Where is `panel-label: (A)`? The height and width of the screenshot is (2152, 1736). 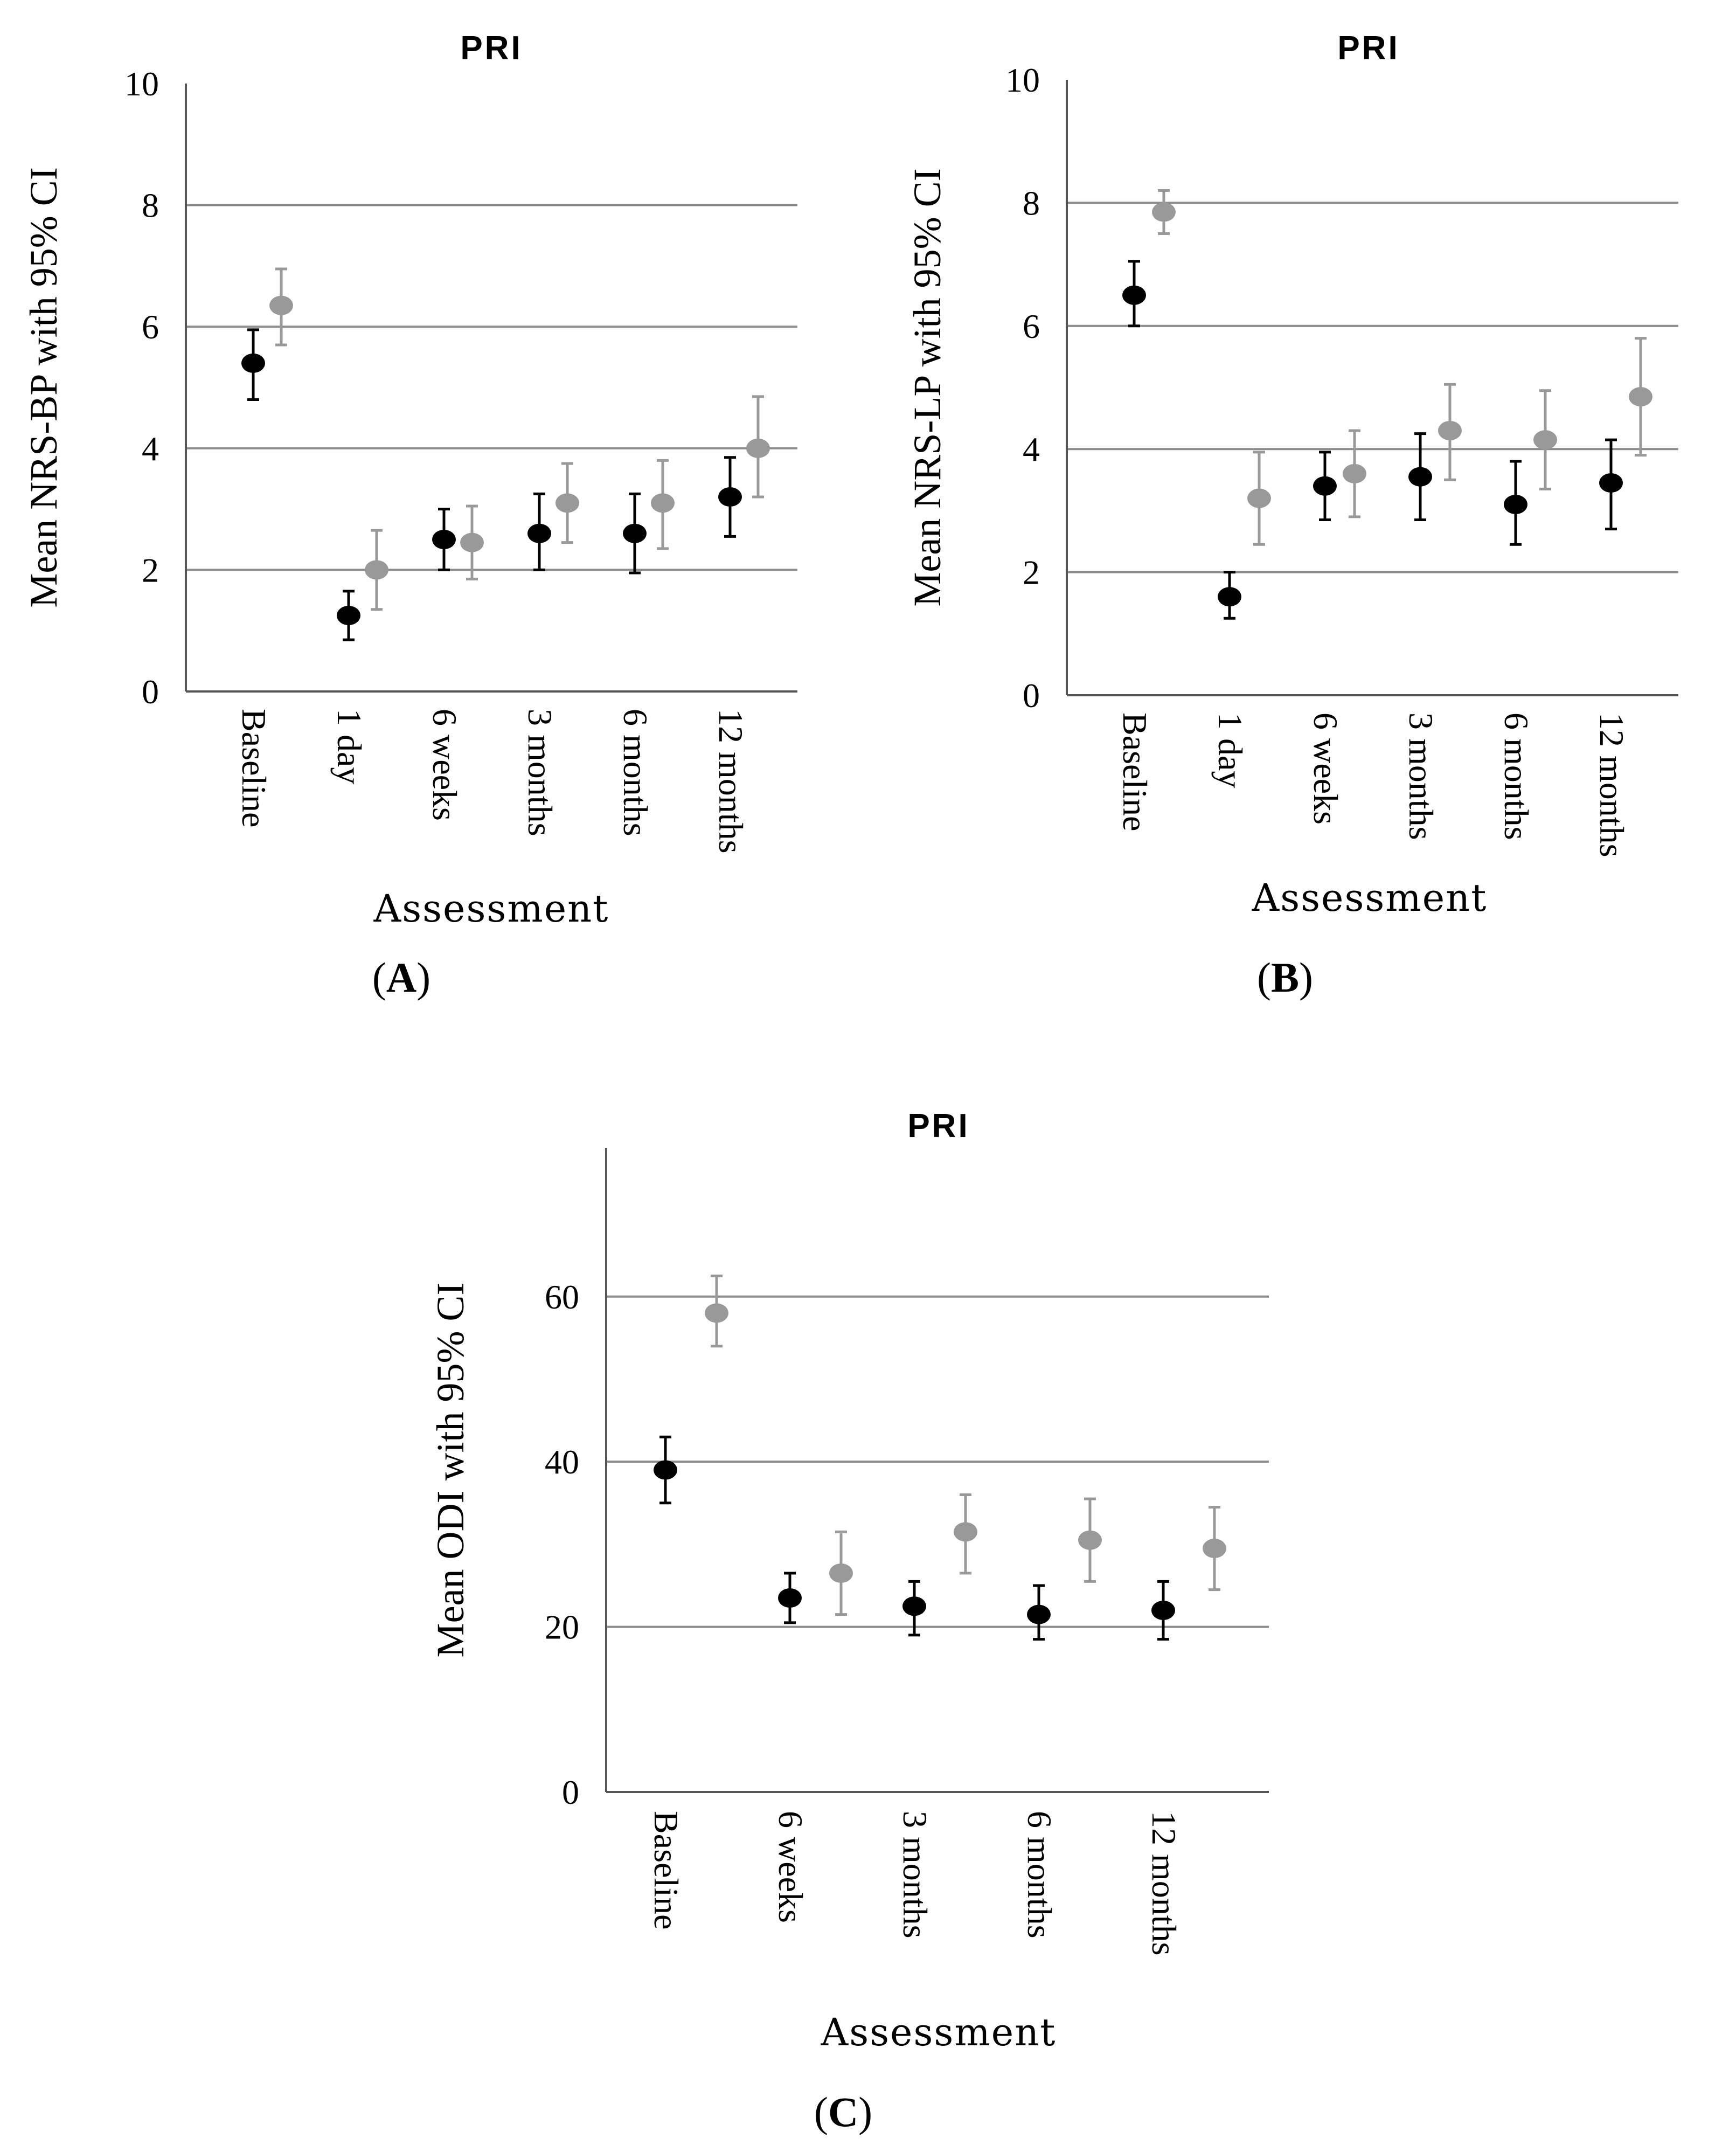 panel-label: (A) is located at coordinates (401, 977).